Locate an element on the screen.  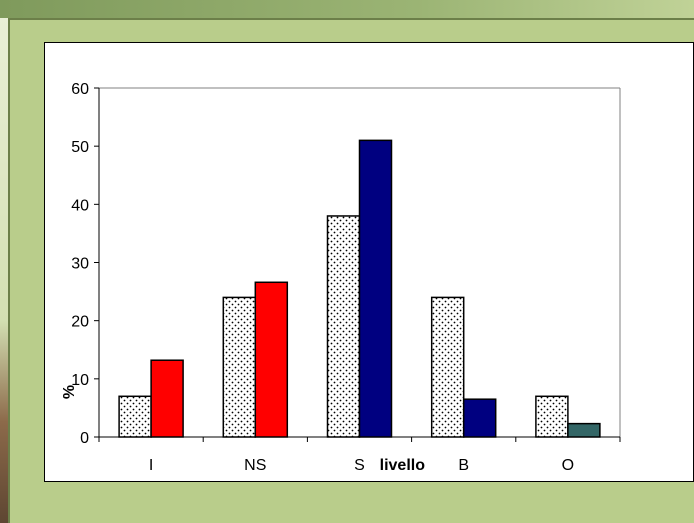
x-tick-label: O is located at coordinates (568, 465).